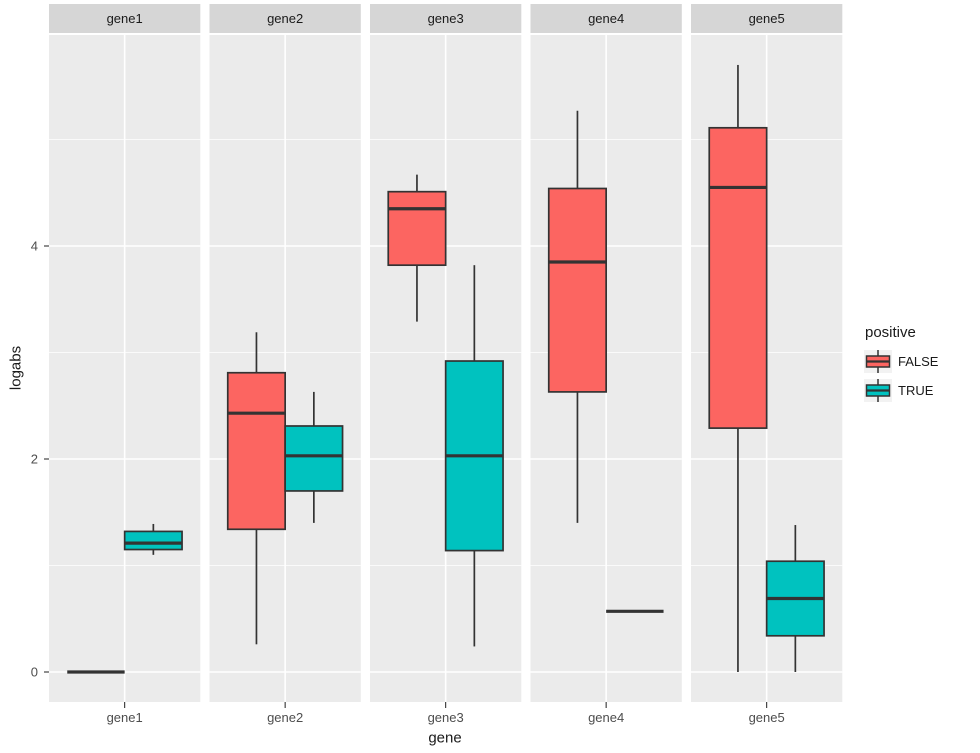  I want to click on legend-item-false: FALSE, so click(901, 361).